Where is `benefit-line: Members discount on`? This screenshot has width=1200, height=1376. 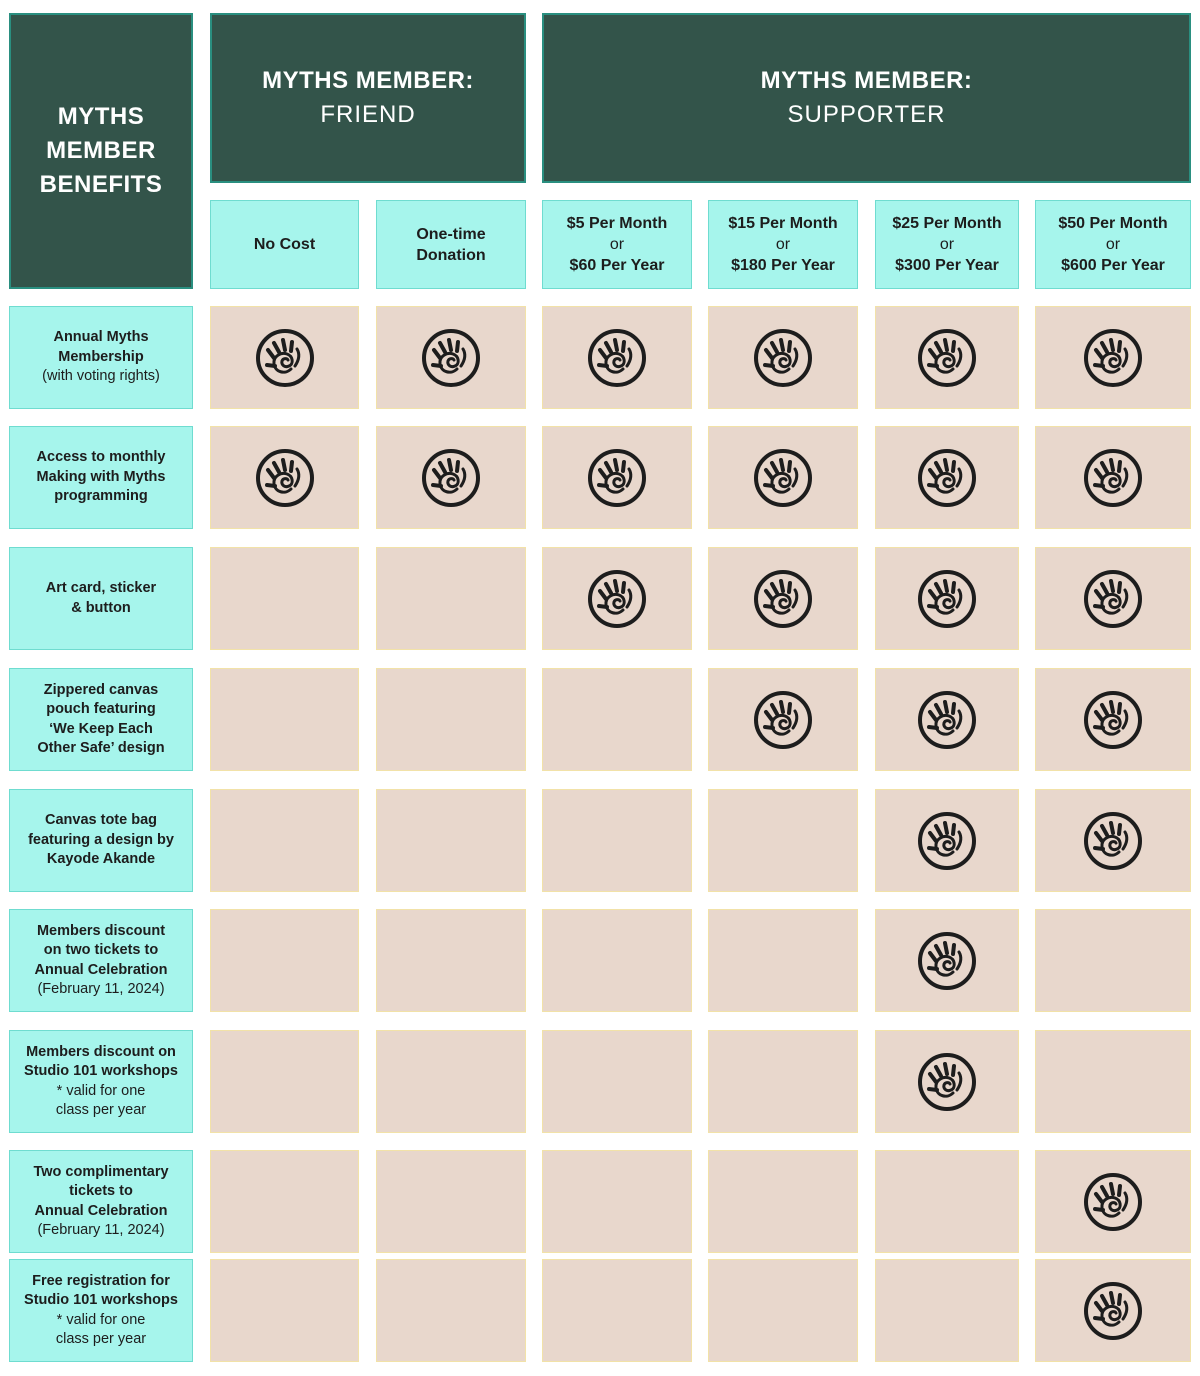 benefit-line: Members discount on is located at coordinates (101, 1051).